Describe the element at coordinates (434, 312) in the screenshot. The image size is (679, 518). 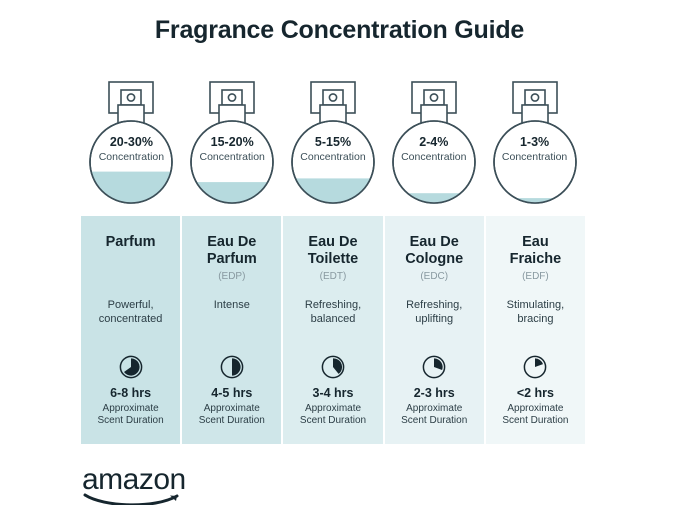
I see `card-description: Refreshing, uplifting` at that location.